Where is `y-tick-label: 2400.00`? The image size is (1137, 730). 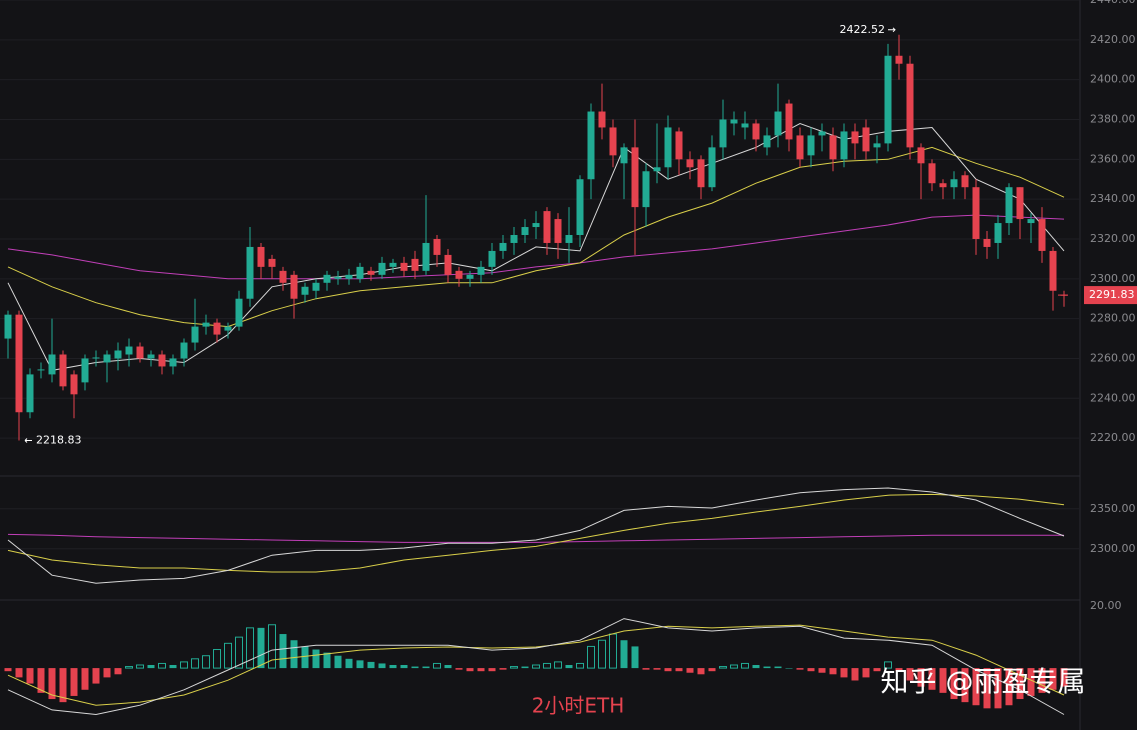
y-tick-label: 2400.00 is located at coordinates (1113, 79).